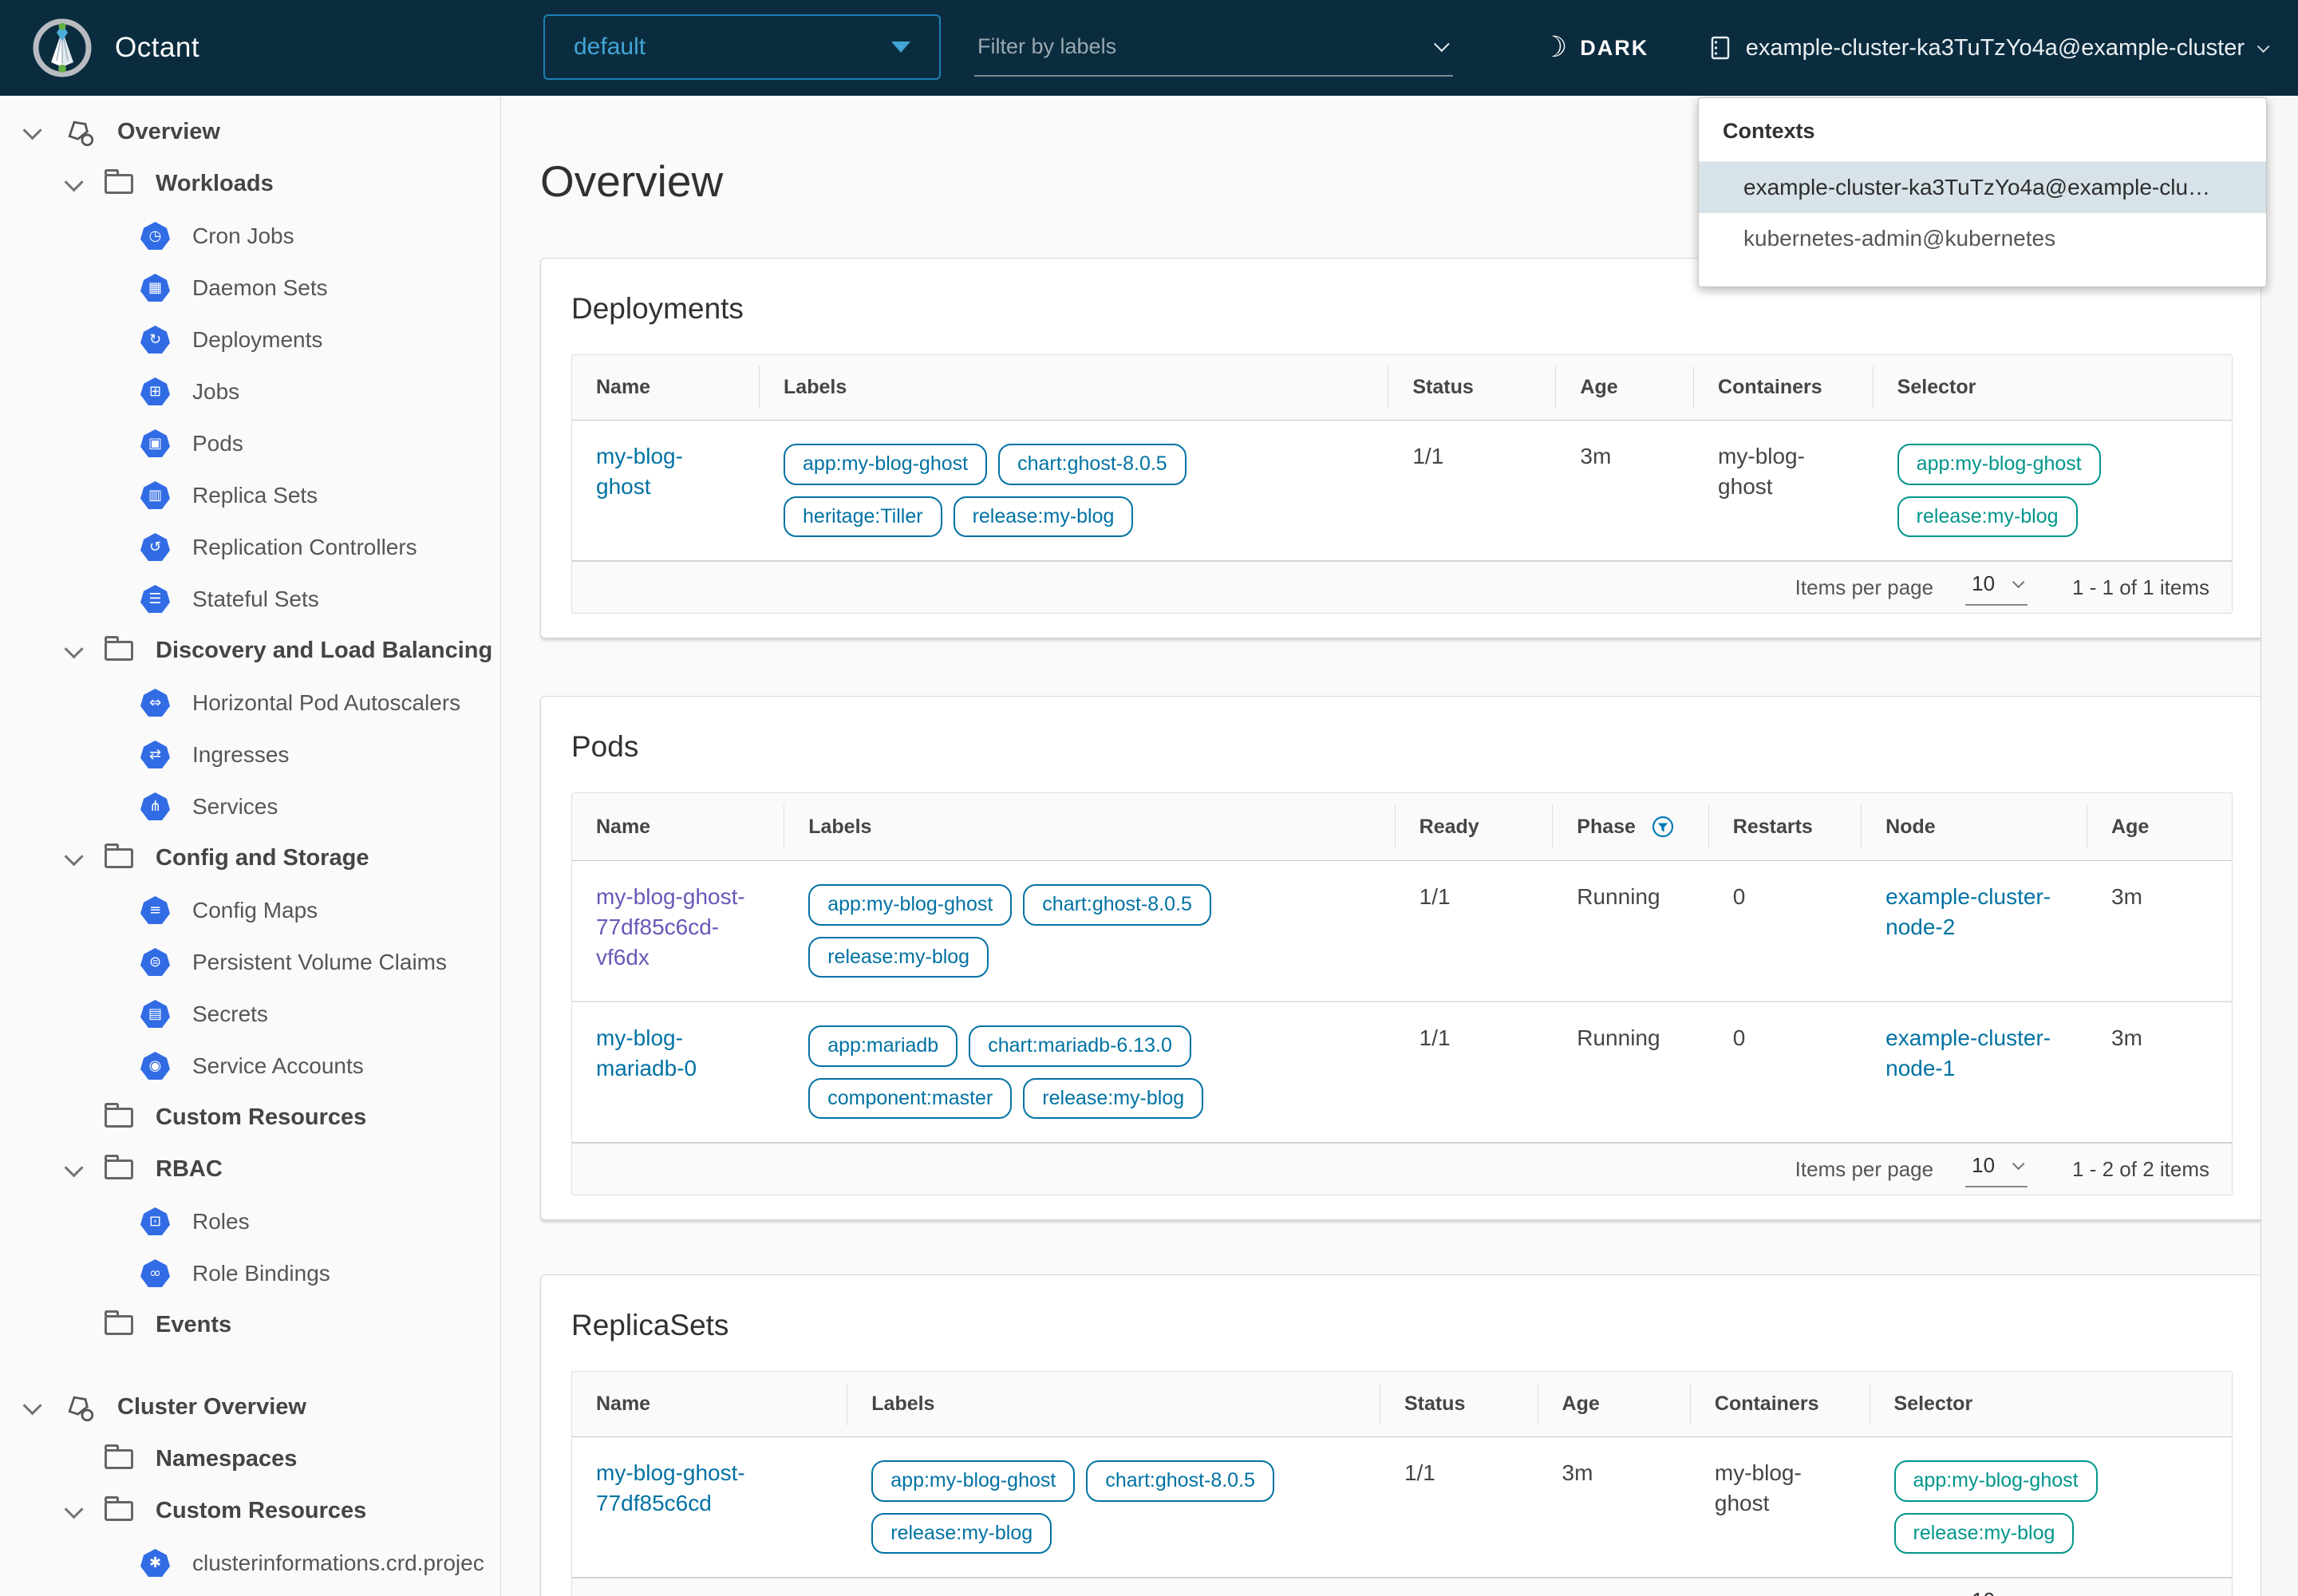  What do you see at coordinates (250, 910) in the screenshot?
I see `sidebar-item-config-maps: ≡ Config Maps` at bounding box center [250, 910].